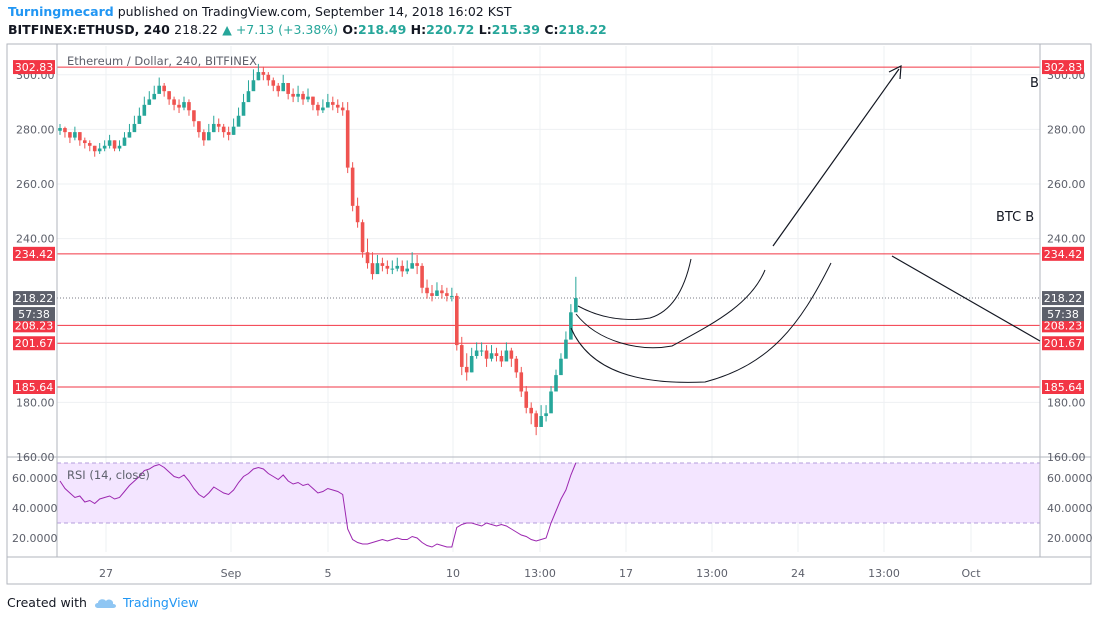 The image size is (1098, 620). What do you see at coordinates (1066, 184) in the screenshot?
I see `price-tick-label-right: 260.00` at bounding box center [1066, 184].